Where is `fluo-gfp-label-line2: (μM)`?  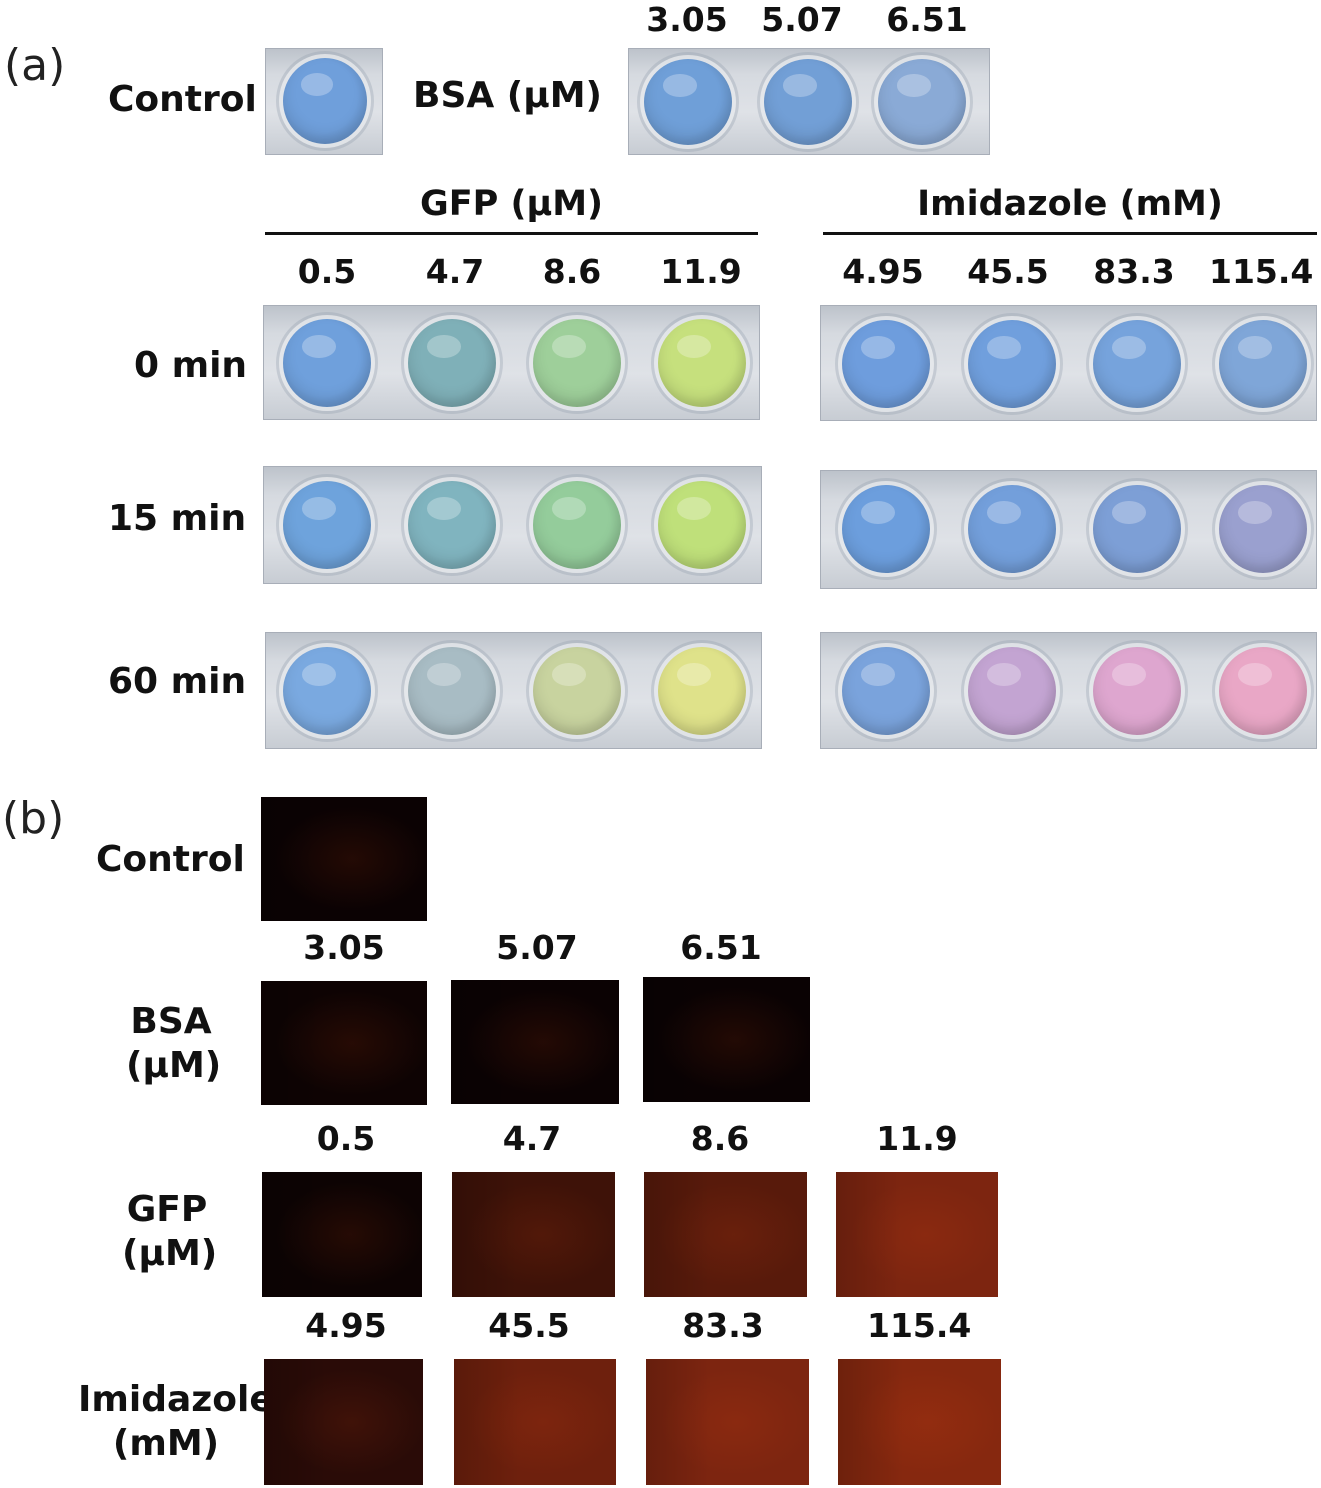
fluo-gfp-label-line2: (μM) is located at coordinates (170, 1253).